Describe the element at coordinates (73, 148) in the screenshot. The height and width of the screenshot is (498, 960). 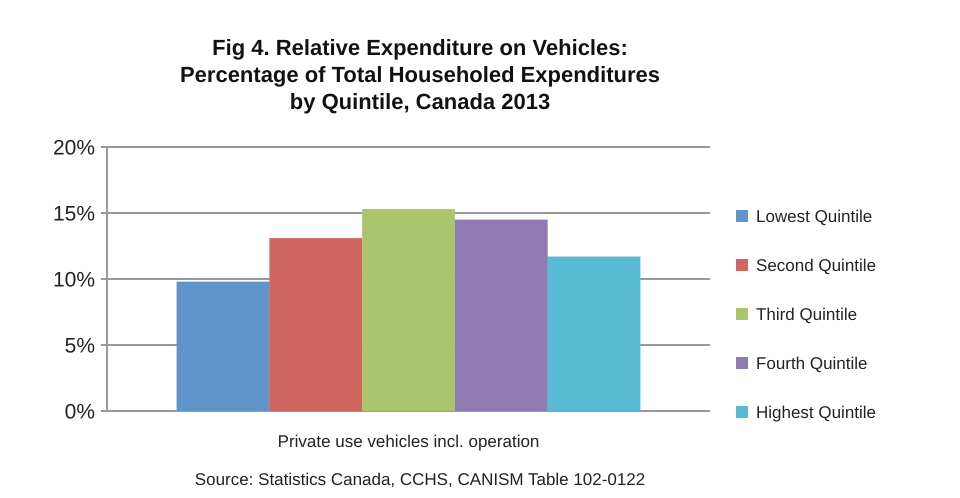
I see `y-tick-label: 20%` at that location.